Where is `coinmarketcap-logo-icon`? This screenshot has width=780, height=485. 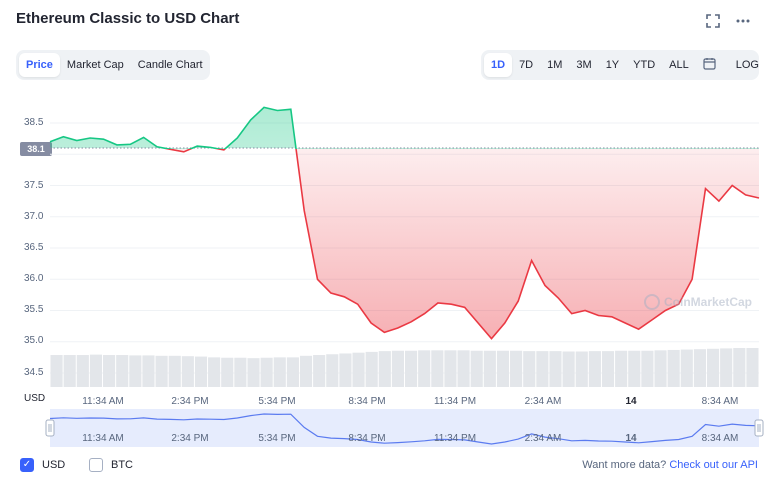
coinmarketcap-logo-icon is located at coordinates (652, 302).